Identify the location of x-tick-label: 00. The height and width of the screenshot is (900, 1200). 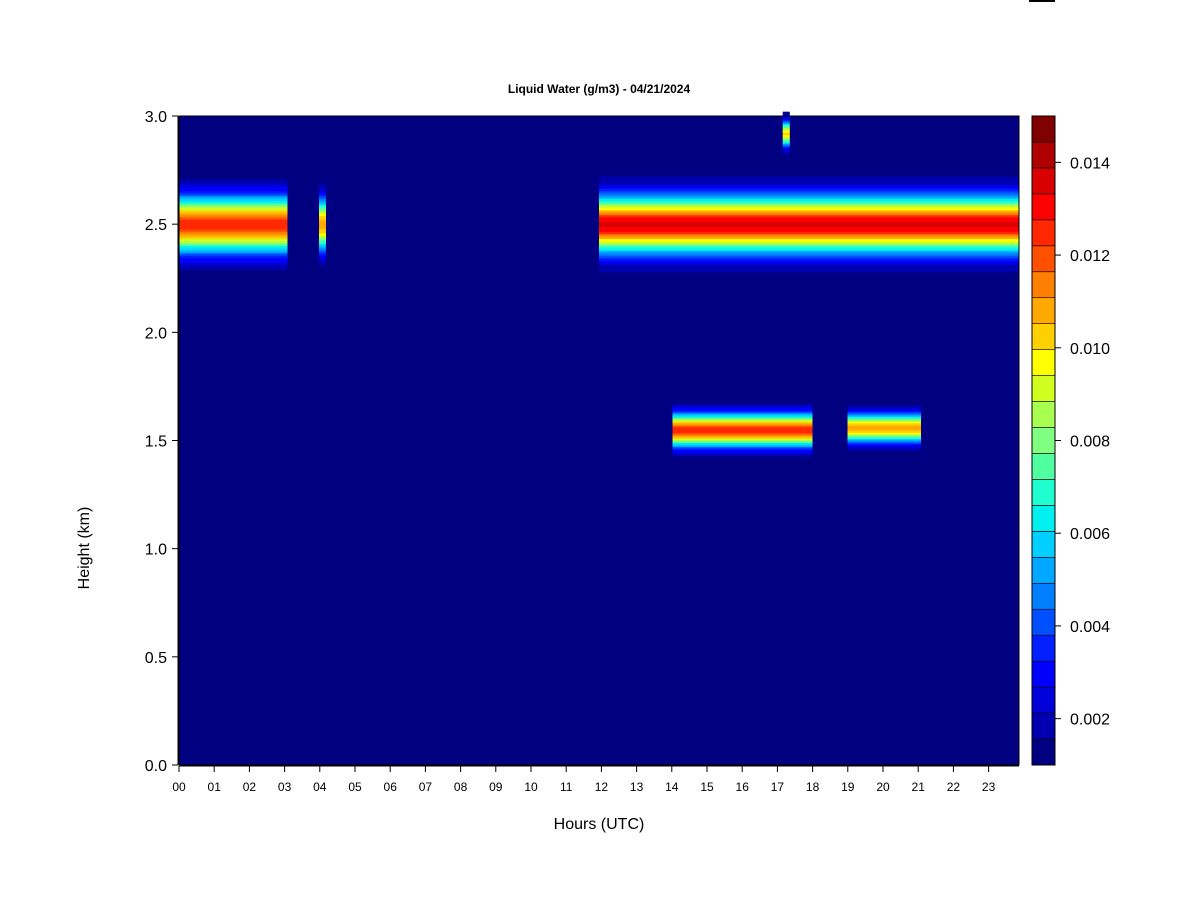
(179, 787).